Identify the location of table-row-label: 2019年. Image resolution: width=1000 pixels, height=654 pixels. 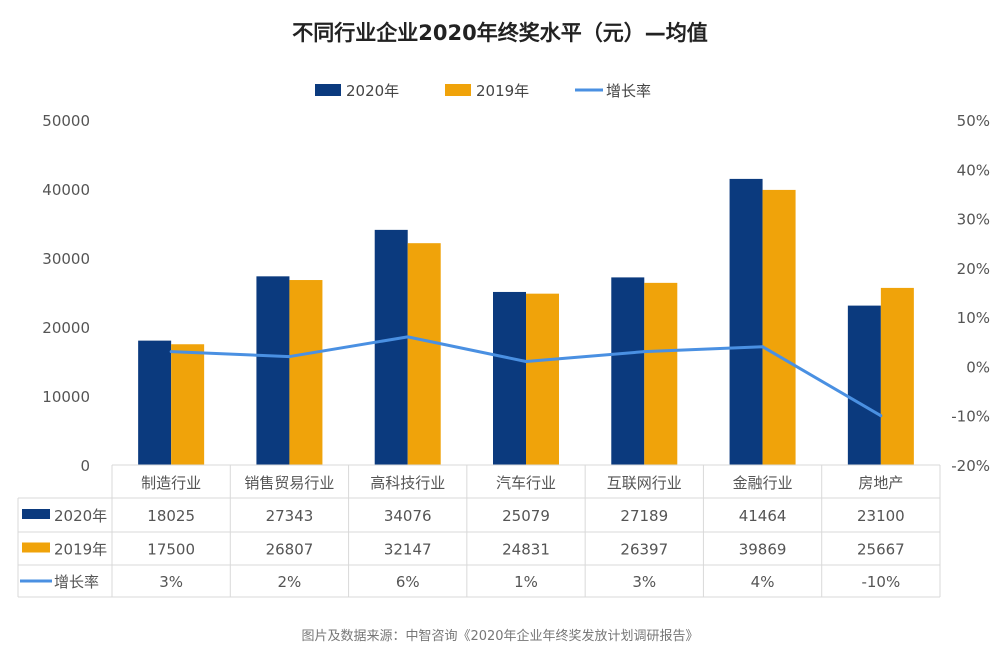
(80, 550).